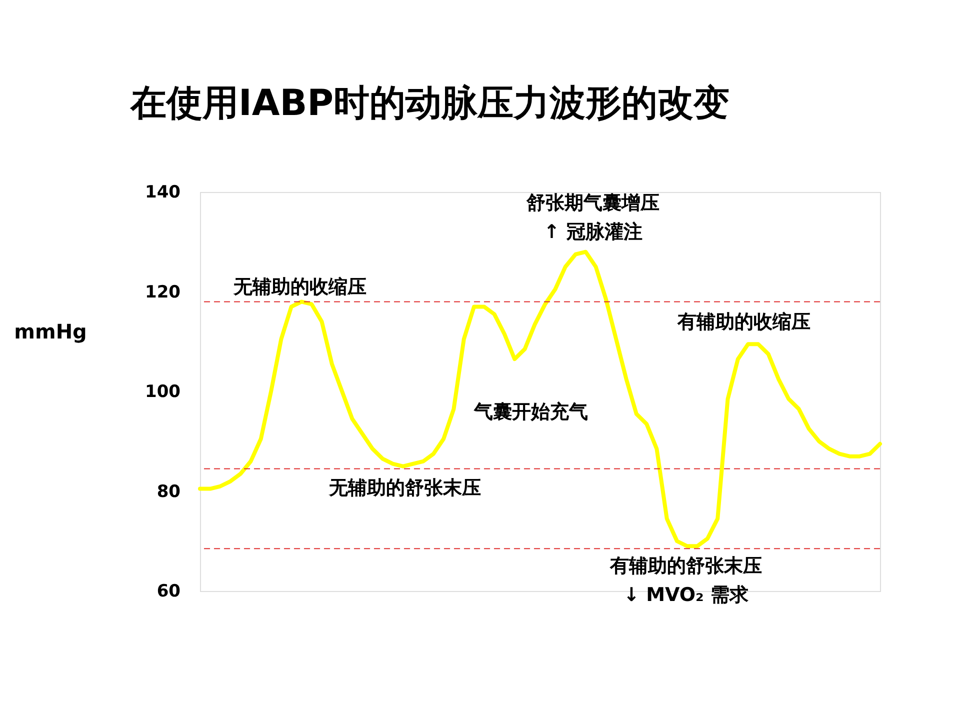  I want to click on chart-title: 在使用IABP时的动脉压力波形的改变, so click(429, 103).